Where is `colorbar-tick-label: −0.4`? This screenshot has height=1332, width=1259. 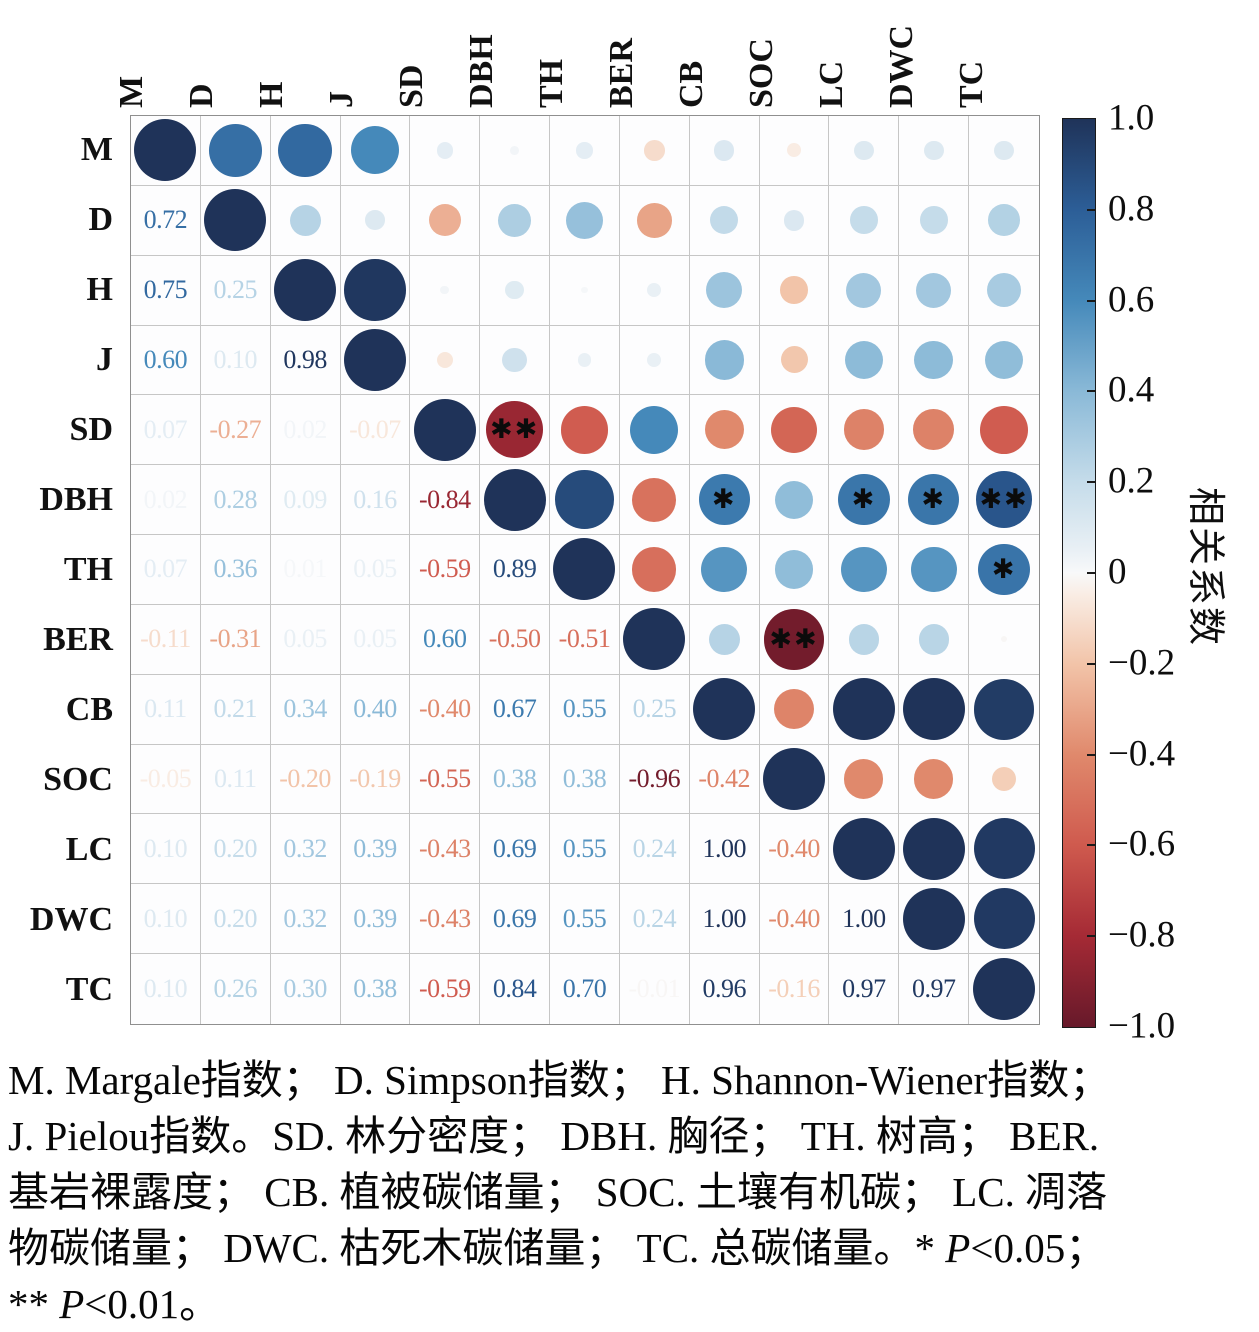 colorbar-tick-label: −0.4 is located at coordinates (1142, 754).